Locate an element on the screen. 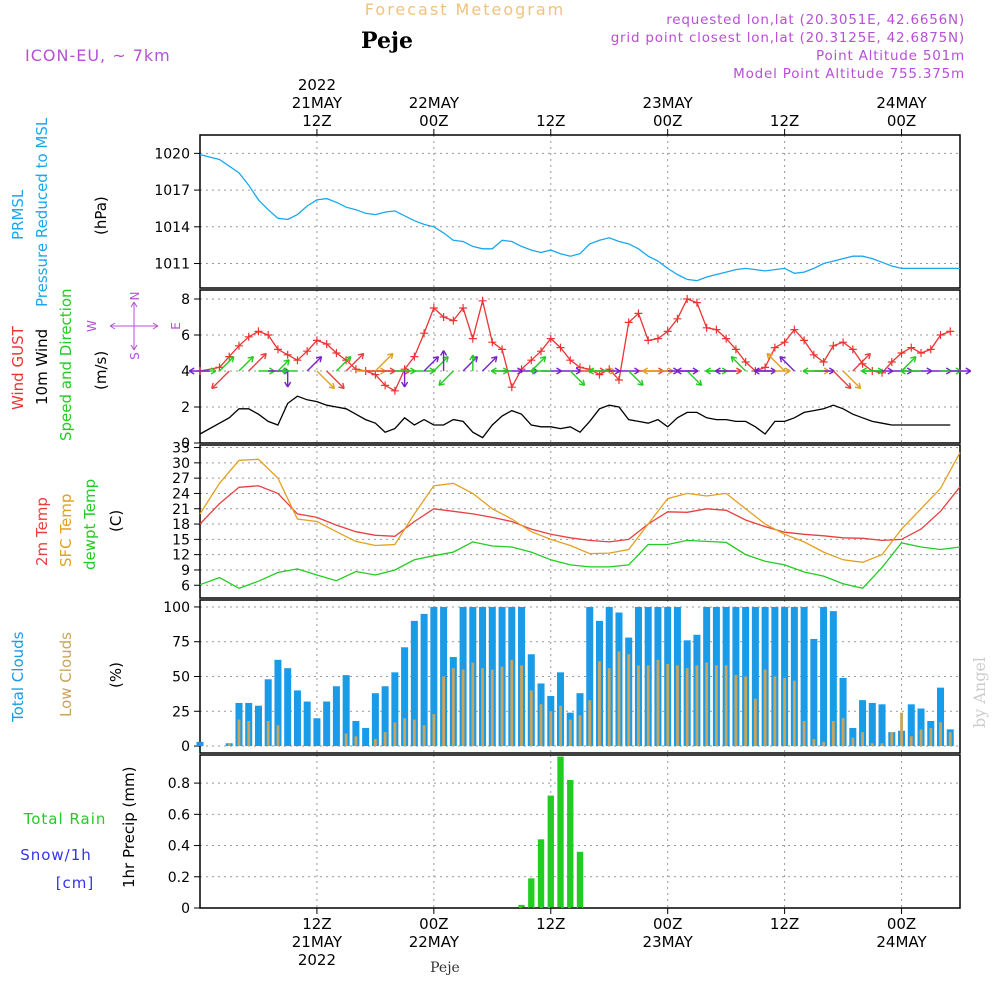 The image size is (1000, 1000). top-time-label: 2022 is located at coordinates (317, 85).